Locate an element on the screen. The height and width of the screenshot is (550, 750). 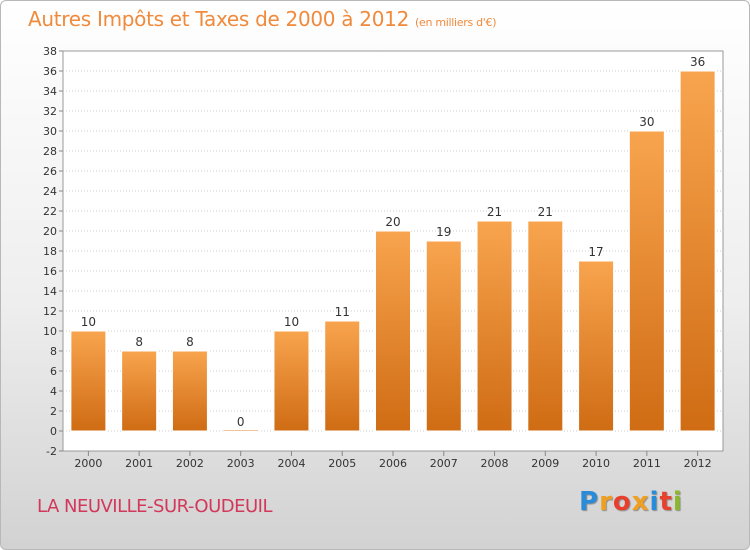
bar-2008 is located at coordinates (494, 326).